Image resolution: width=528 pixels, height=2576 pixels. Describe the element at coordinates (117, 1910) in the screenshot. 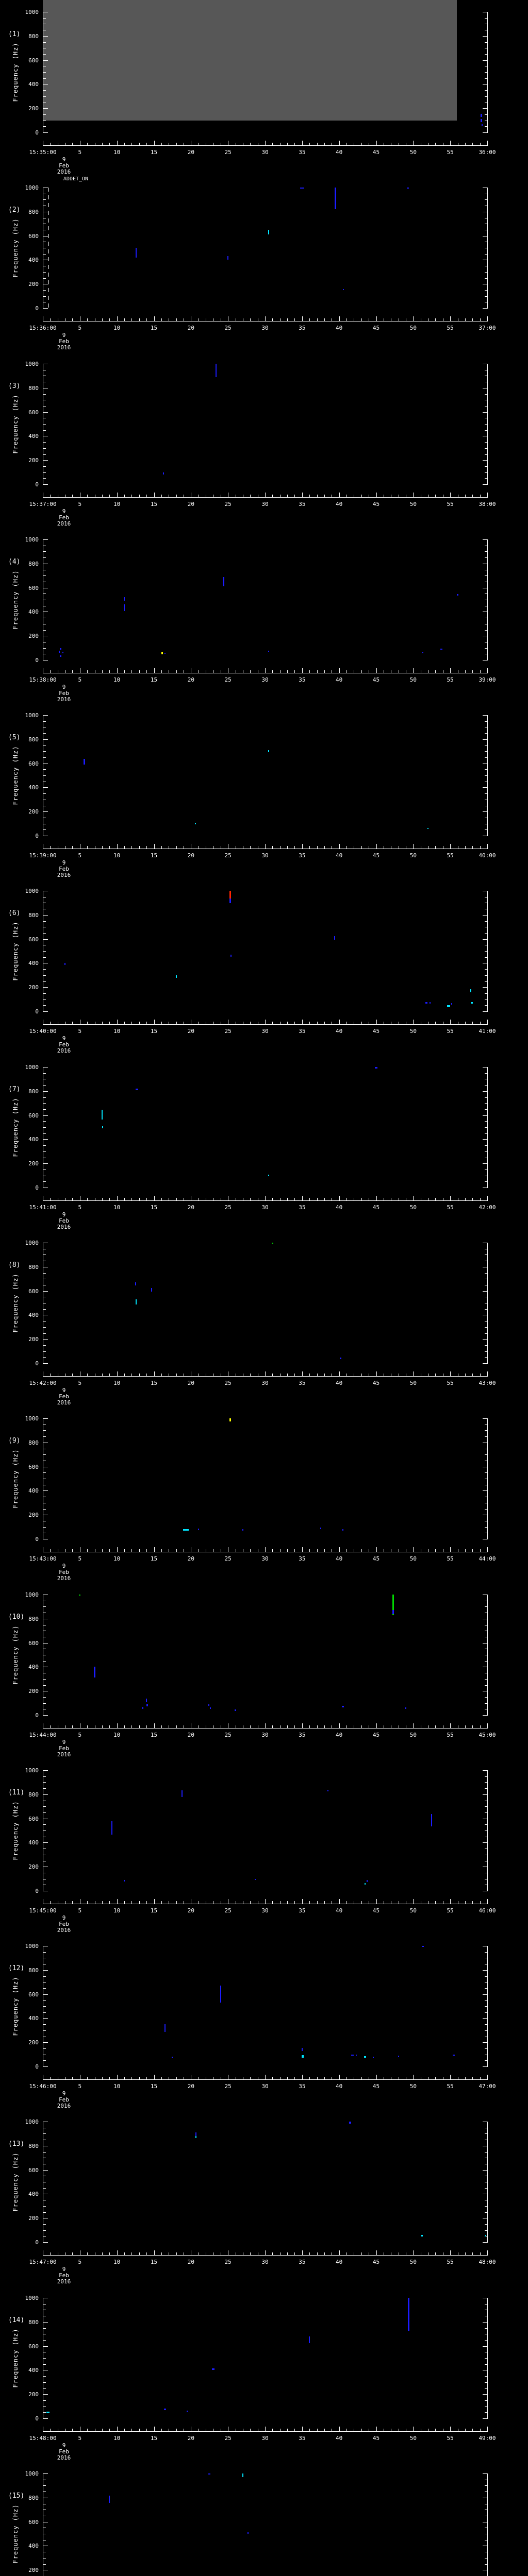

I see `x-tick-label: 10` at that location.